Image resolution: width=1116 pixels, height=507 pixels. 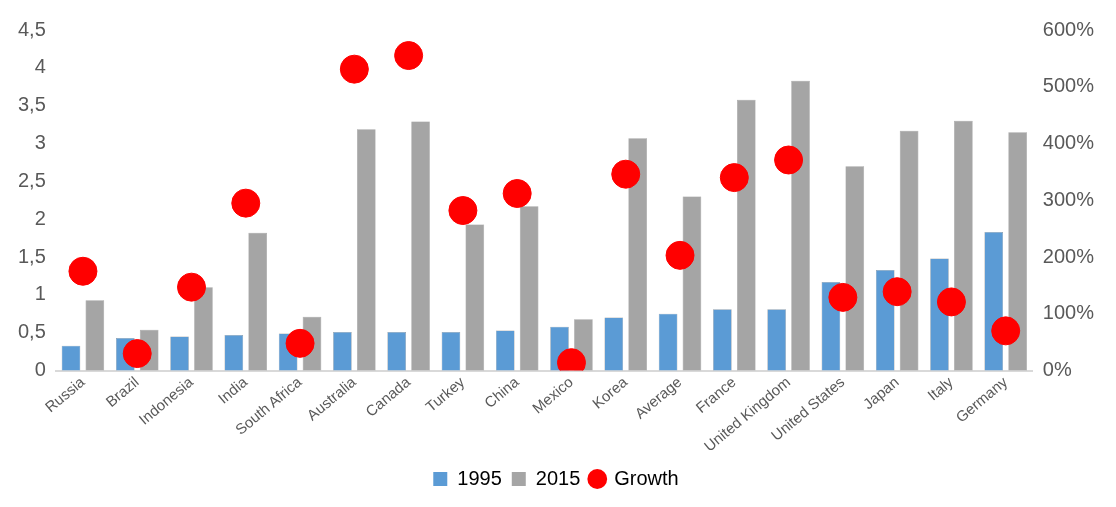 I want to click on y-tick-label: 3,5, so click(x=31, y=104).